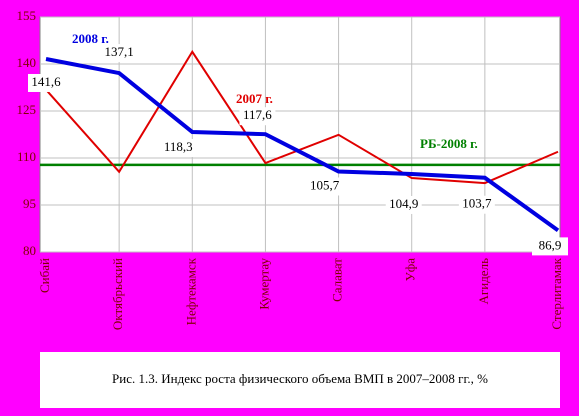 The height and width of the screenshot is (416, 579). What do you see at coordinates (190, 291) in the screenshot?
I see `x-tick-label: Нефтекамск` at bounding box center [190, 291].